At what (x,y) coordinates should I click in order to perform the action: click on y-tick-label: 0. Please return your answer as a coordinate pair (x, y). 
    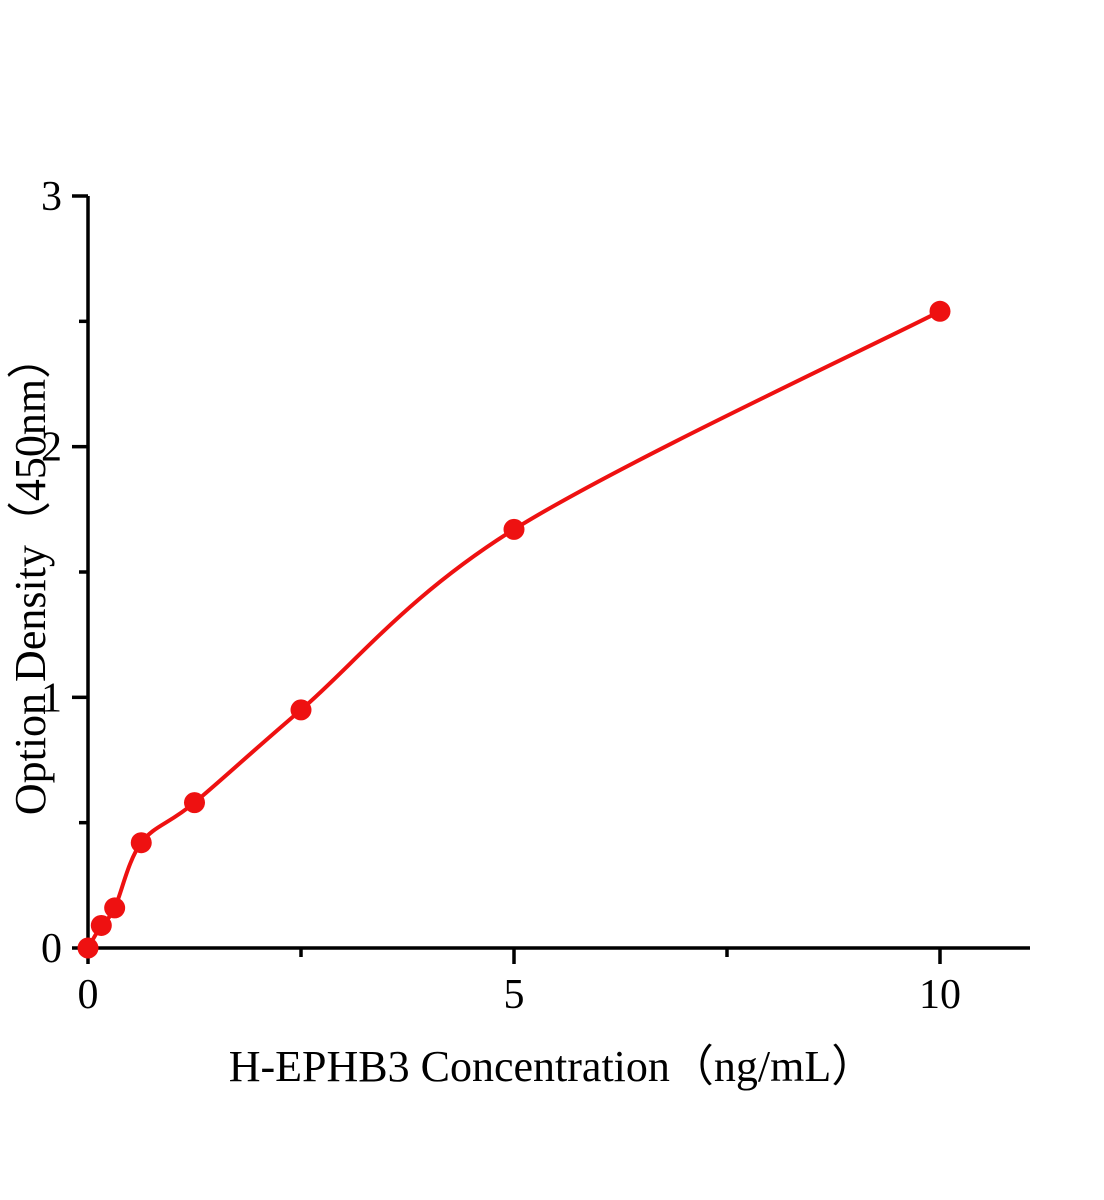
    Looking at the image, I should click on (51, 949).